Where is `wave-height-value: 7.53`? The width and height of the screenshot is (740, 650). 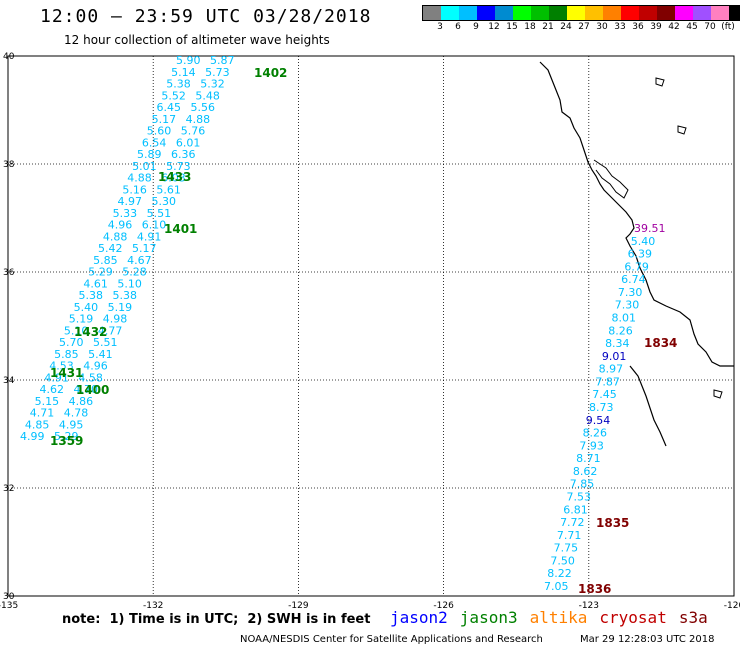 wave-height-value: 7.53 is located at coordinates (579, 497).